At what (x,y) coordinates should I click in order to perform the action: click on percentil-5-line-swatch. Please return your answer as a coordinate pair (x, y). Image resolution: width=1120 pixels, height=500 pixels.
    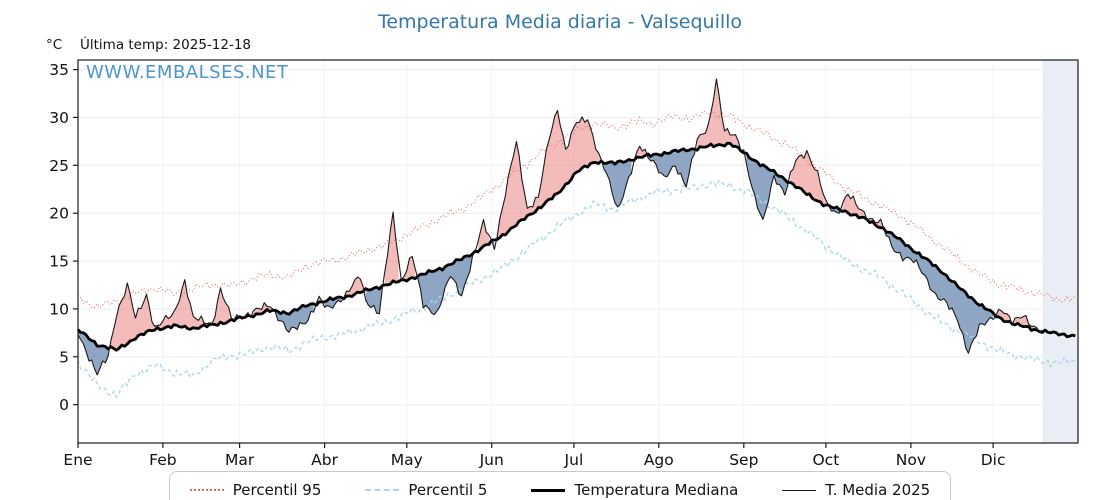
    Looking at the image, I should click on (382, 490).